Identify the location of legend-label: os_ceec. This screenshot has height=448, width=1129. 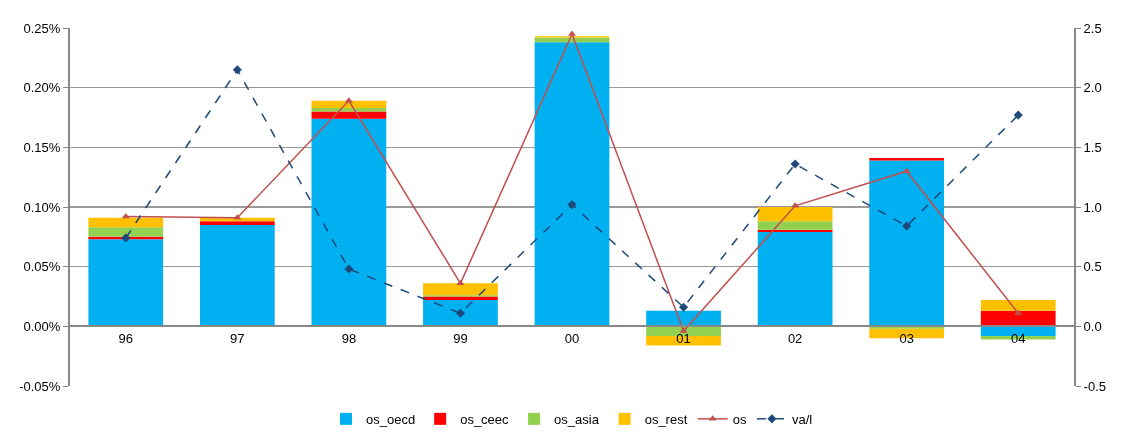
(485, 419).